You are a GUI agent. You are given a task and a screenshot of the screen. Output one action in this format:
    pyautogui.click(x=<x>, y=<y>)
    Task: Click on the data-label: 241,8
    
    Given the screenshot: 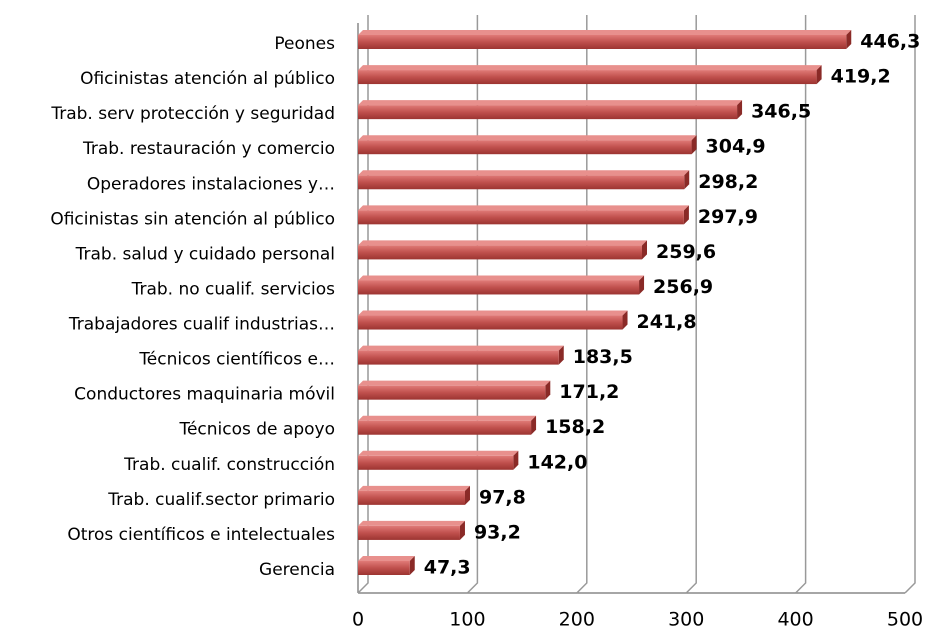 What is the action you would take?
    pyautogui.click(x=667, y=322)
    